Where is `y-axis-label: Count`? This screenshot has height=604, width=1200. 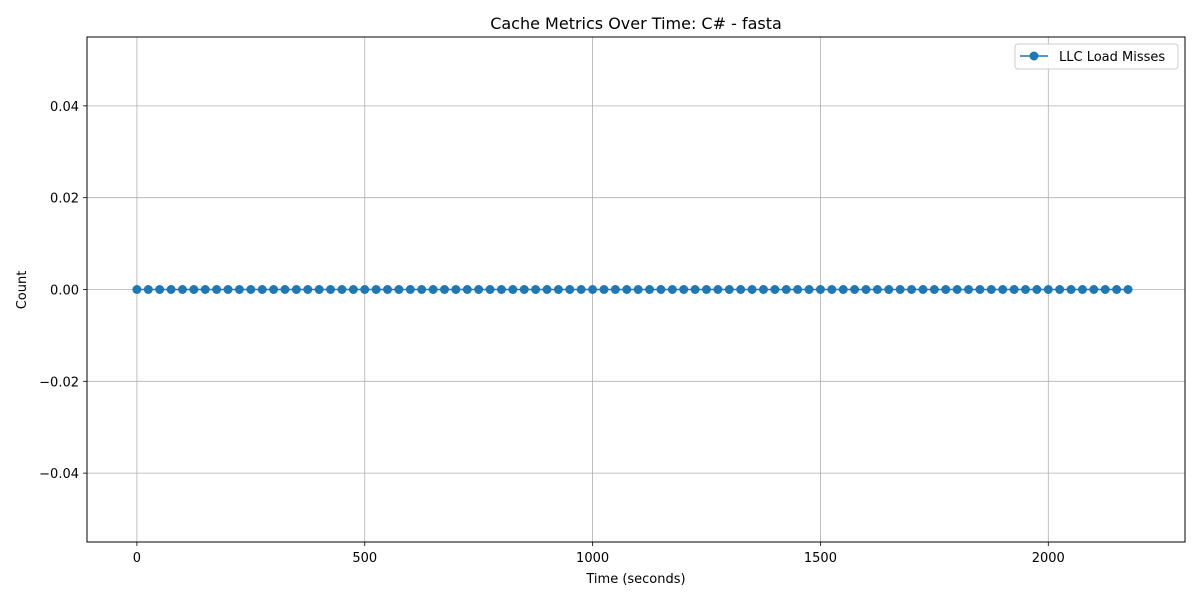
y-axis-label: Count is located at coordinates (22, 290).